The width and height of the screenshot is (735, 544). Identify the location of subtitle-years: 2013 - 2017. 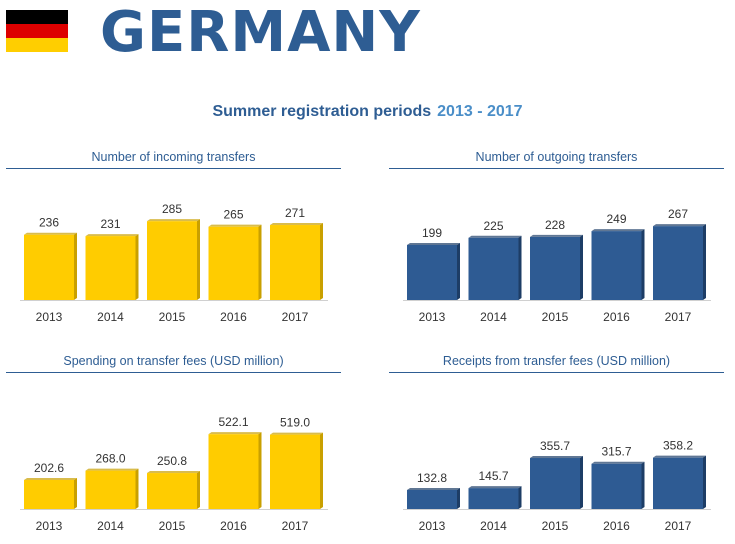
(480, 111).